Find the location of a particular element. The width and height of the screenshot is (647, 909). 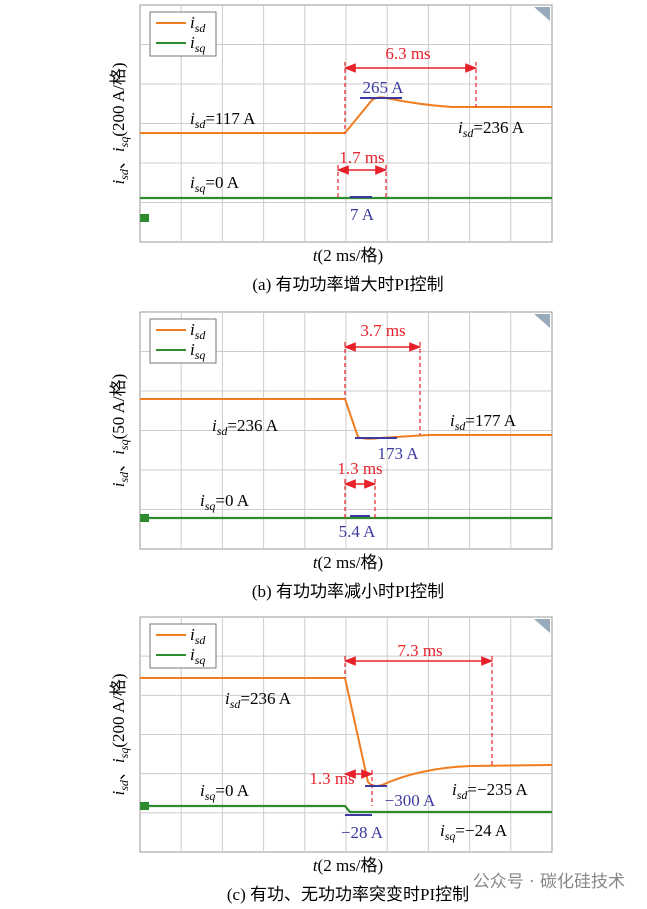

text-part: 7.3 ms is located at coordinates (419, 650).